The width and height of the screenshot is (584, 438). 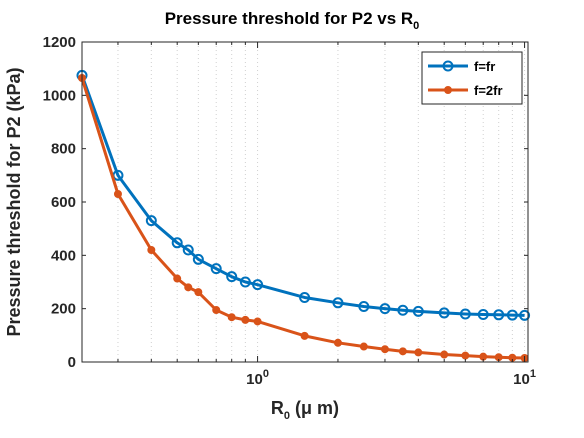 I want to click on legend-marker-f-fr, so click(x=448, y=66).